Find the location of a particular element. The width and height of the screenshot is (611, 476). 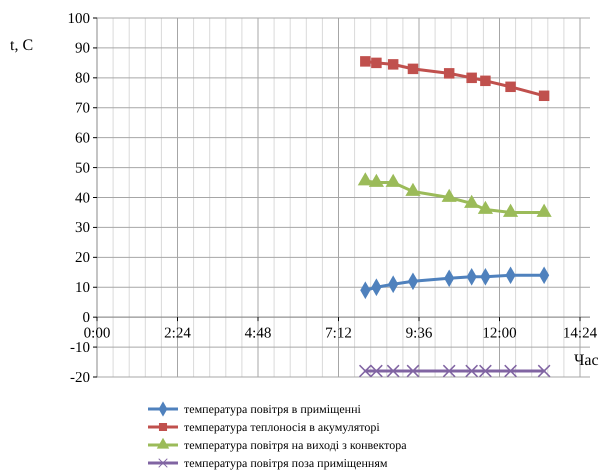

y-tick-label: 60 is located at coordinates (82, 138).